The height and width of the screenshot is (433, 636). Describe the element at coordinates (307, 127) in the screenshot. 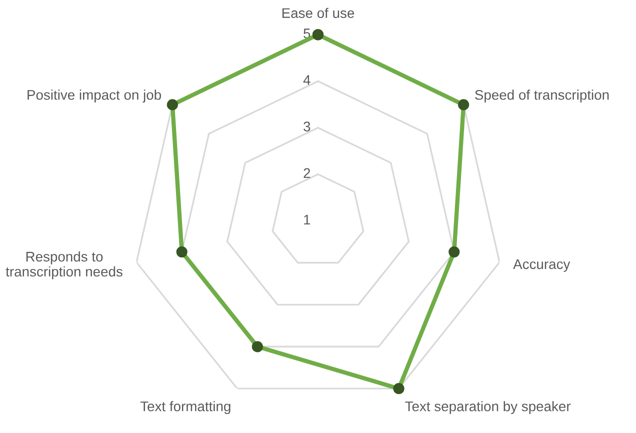

I see `y-tick-label: 3` at that location.